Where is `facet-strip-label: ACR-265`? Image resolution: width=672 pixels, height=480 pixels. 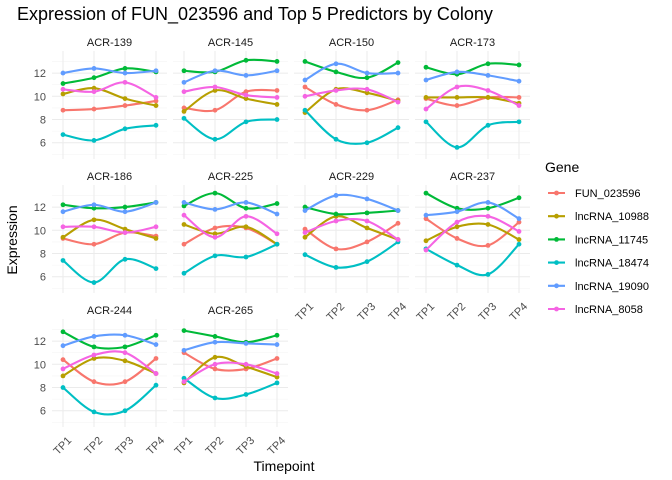 facet-strip-label: ACR-265 is located at coordinates (230, 311).